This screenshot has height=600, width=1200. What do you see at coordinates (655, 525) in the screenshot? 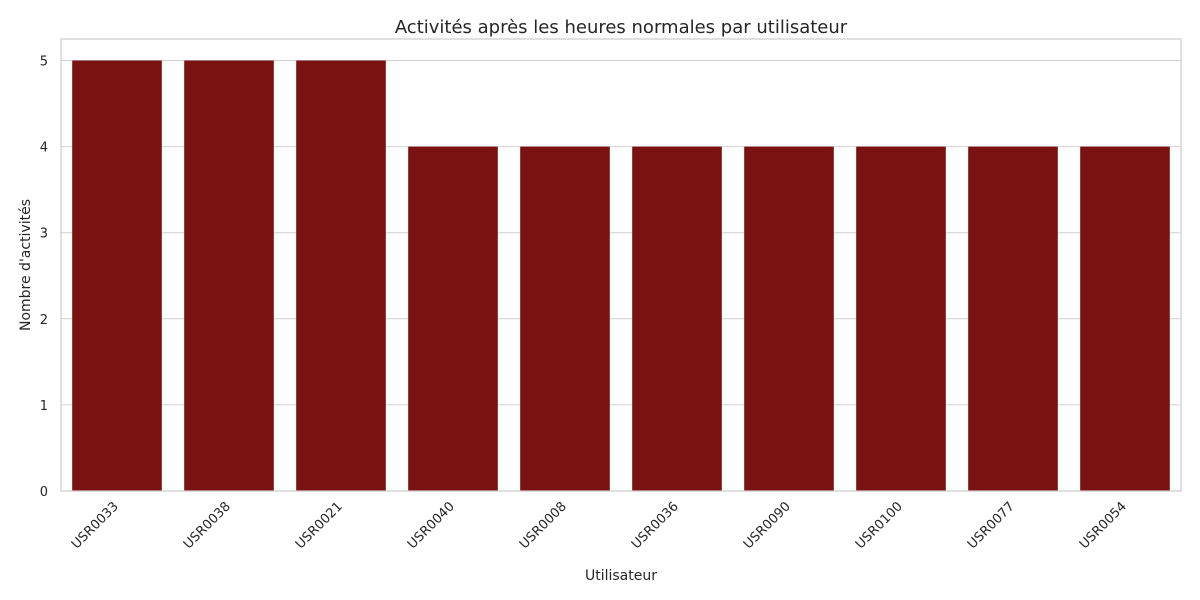
I see `x-tick-label: USR0036` at bounding box center [655, 525].